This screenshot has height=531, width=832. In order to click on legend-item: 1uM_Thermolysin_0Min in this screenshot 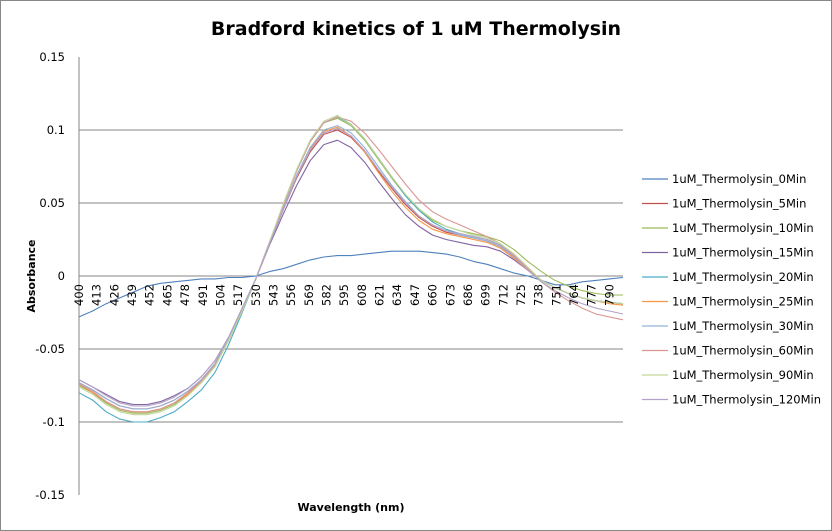, I will do `click(724, 179)`.